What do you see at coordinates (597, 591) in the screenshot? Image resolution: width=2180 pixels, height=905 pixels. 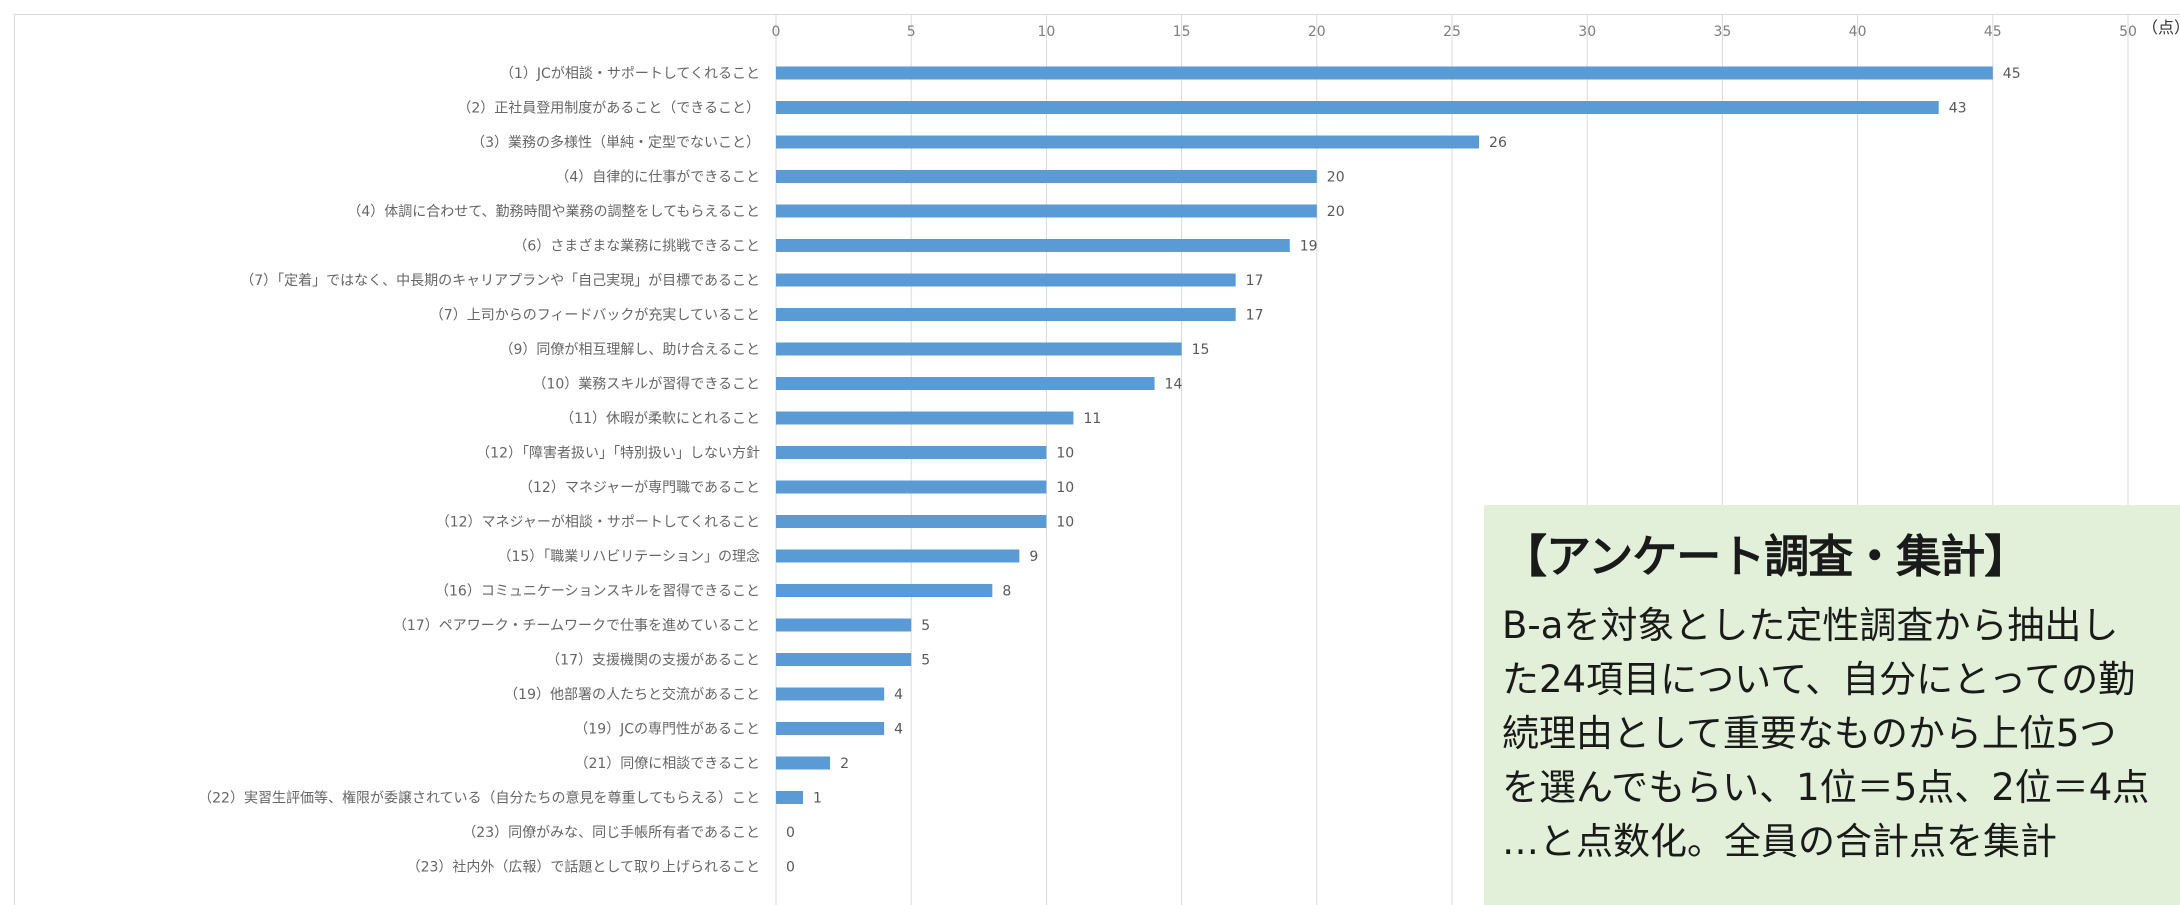 I see `category-label: （16）コミュニケーションスキルを習得できること` at bounding box center [597, 591].